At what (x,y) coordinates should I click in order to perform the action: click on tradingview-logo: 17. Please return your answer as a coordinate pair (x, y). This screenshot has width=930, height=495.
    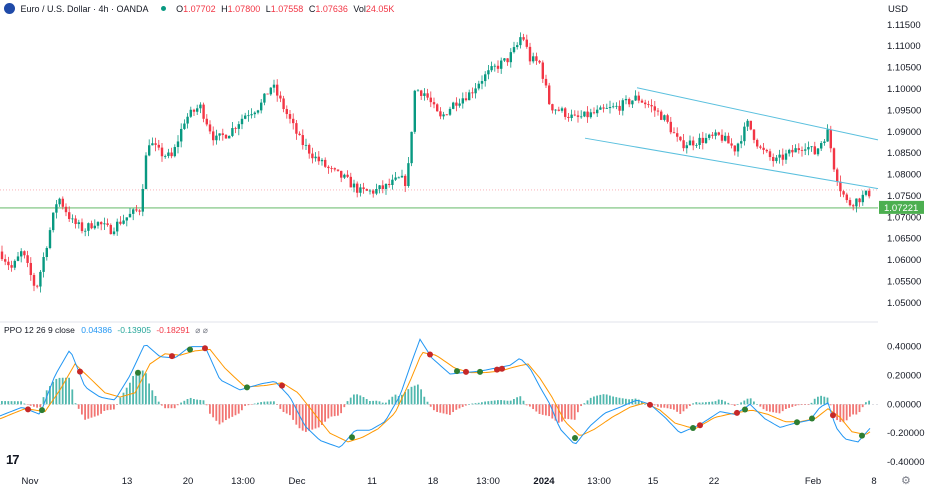
    Looking at the image, I should click on (13, 459).